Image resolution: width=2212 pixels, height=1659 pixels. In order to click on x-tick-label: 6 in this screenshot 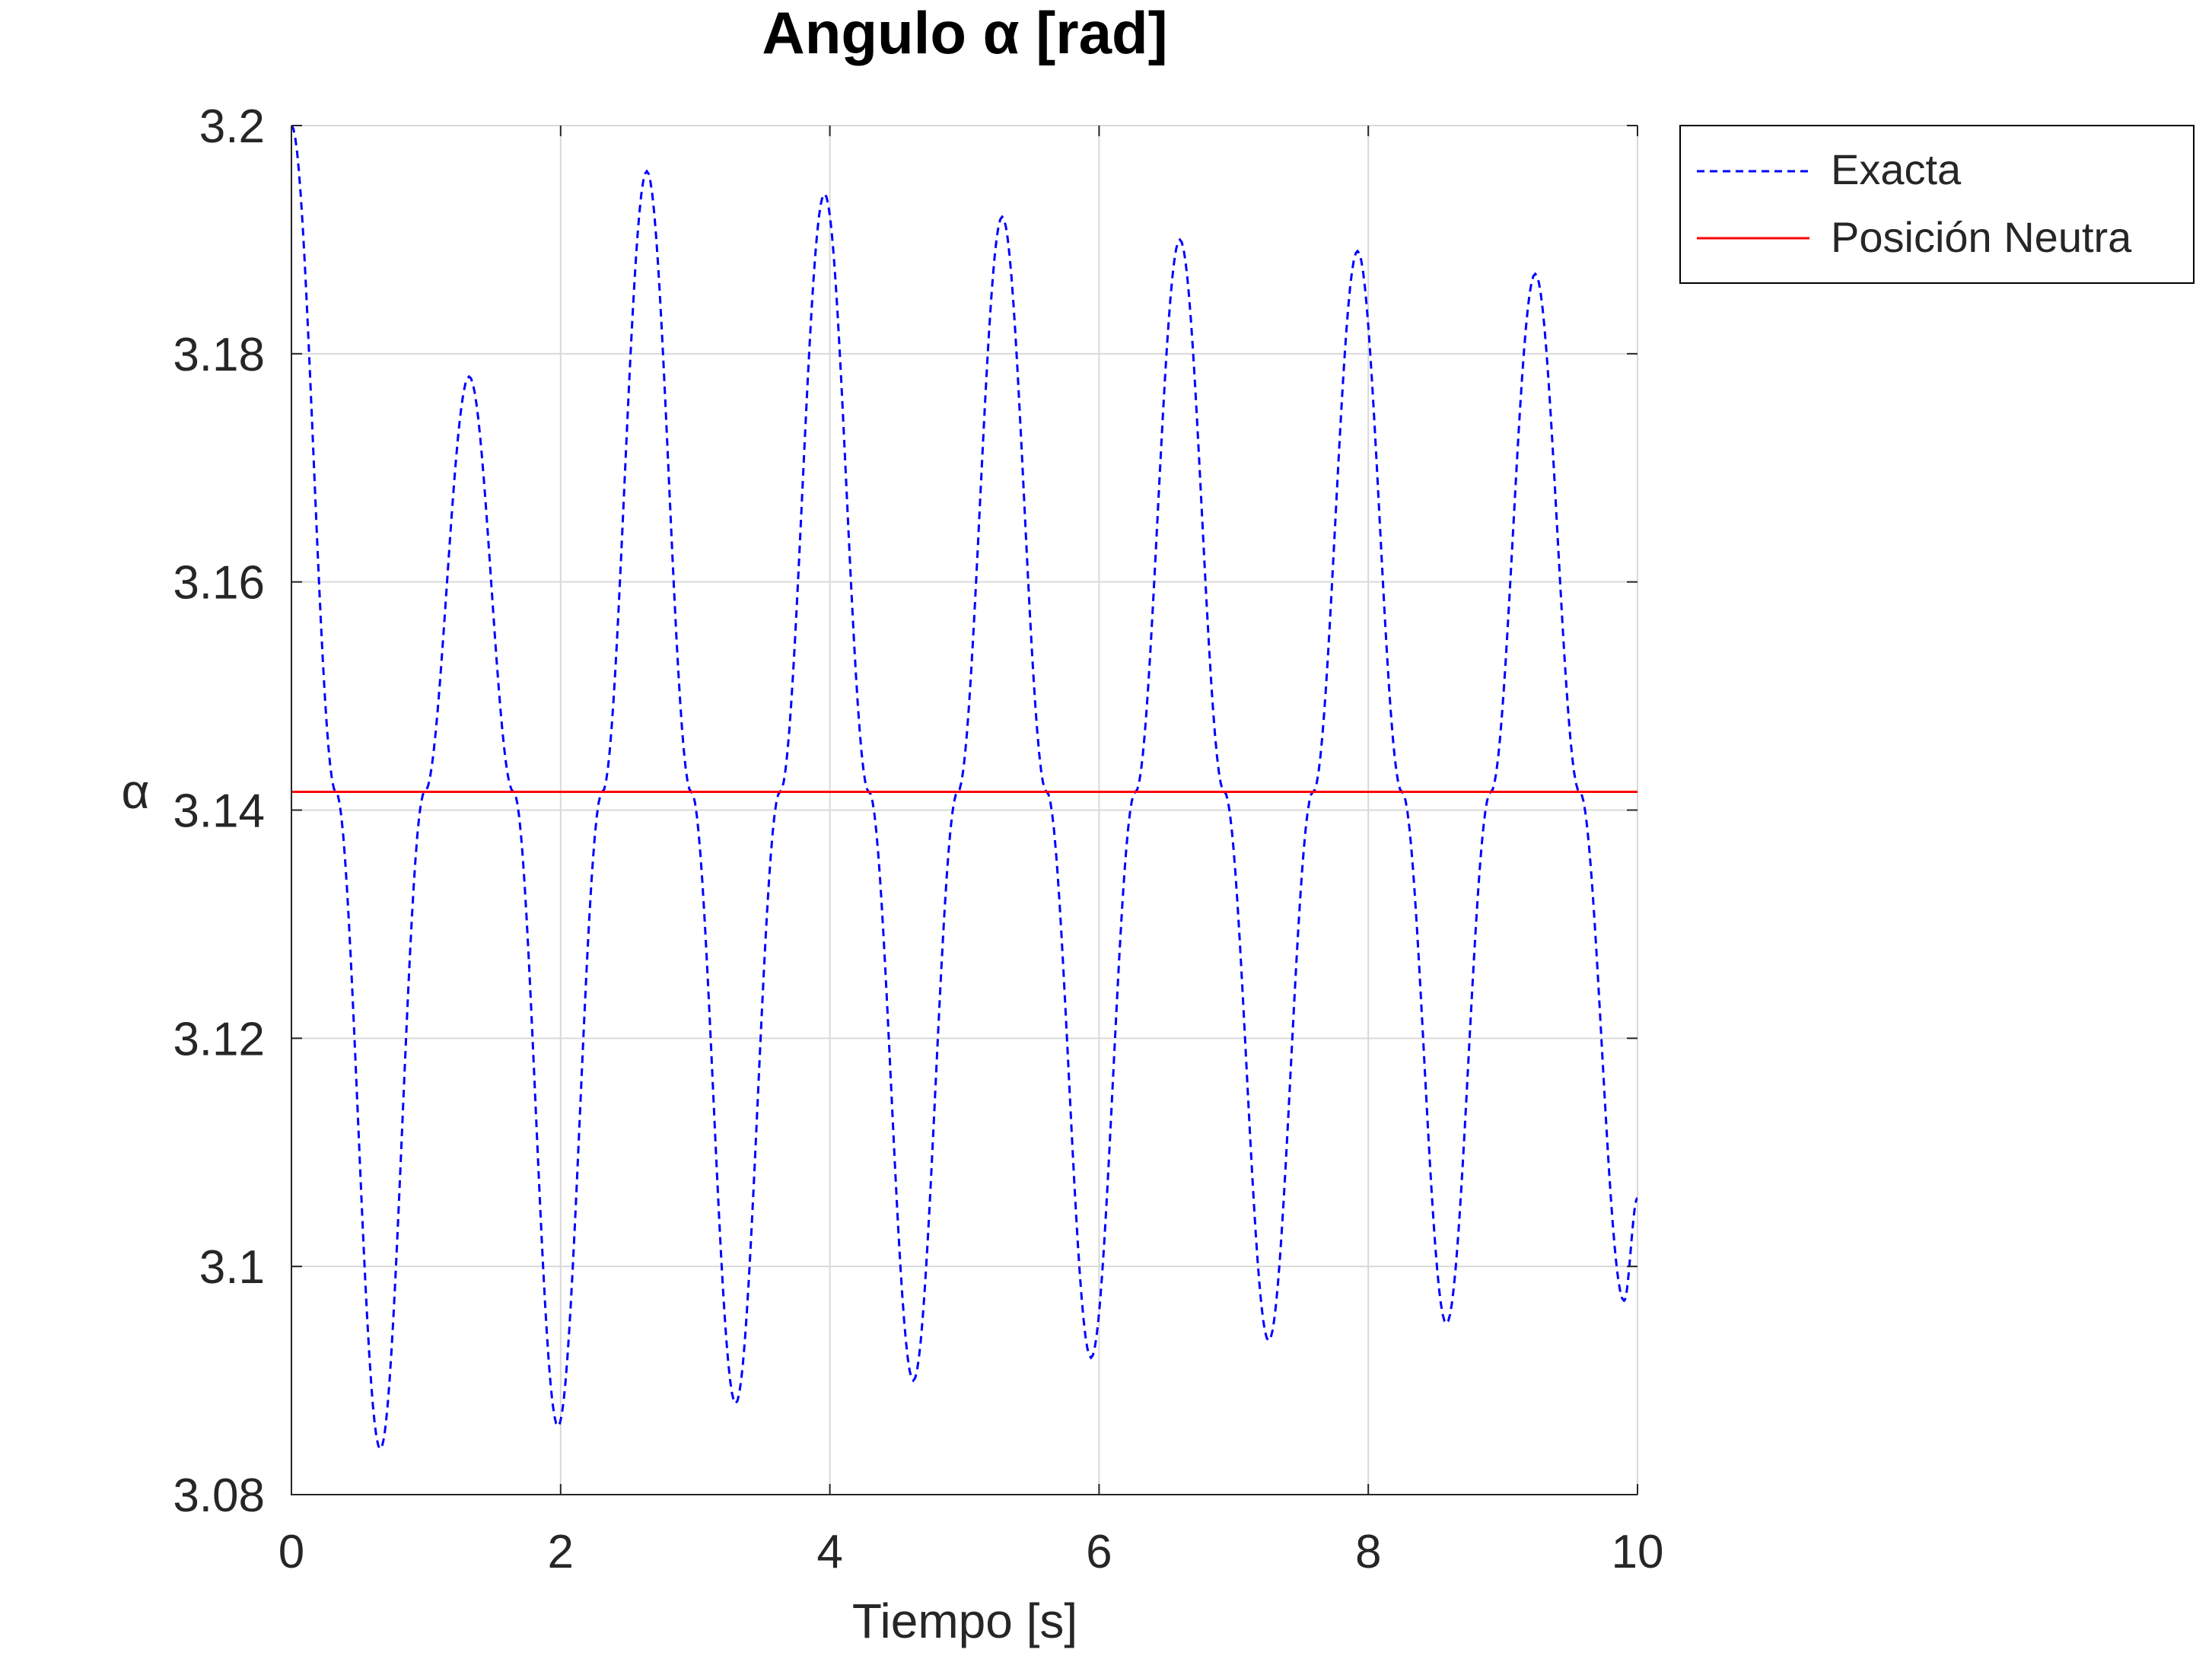, I will do `click(1099, 1552)`.